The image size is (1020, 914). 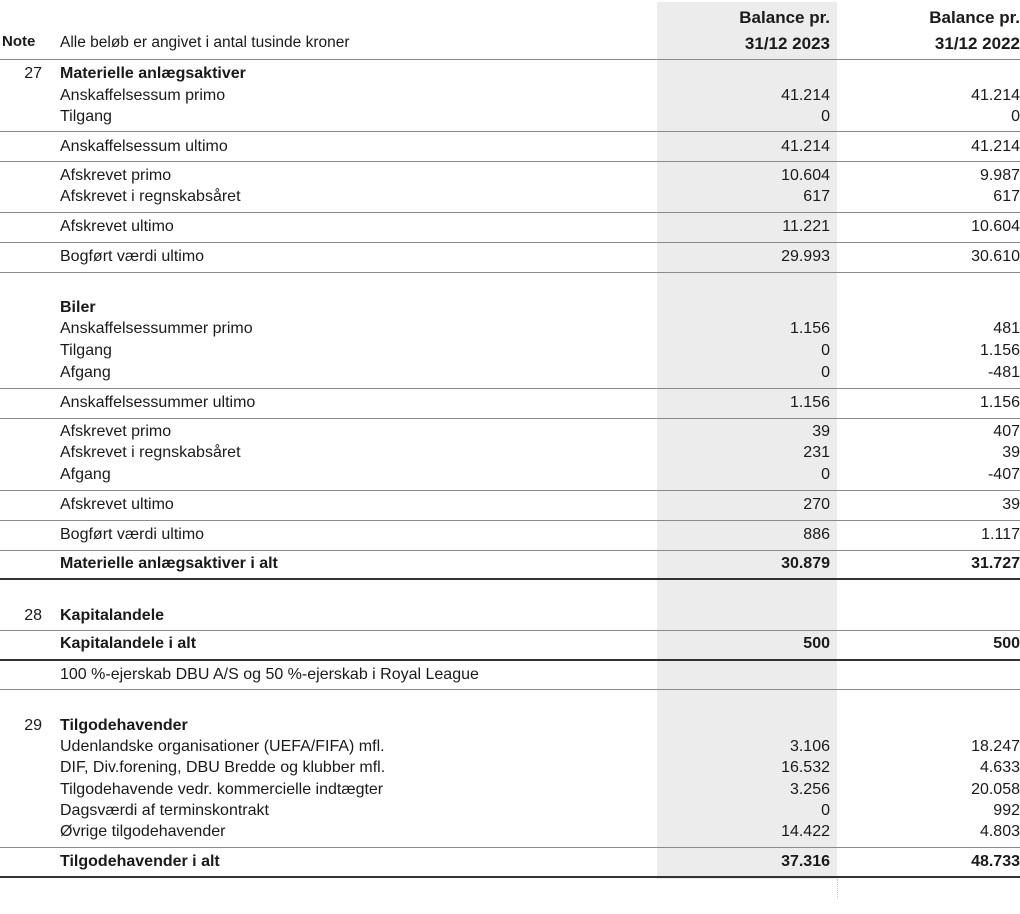 What do you see at coordinates (1003, 372) in the screenshot?
I see `value-2022: -481` at bounding box center [1003, 372].